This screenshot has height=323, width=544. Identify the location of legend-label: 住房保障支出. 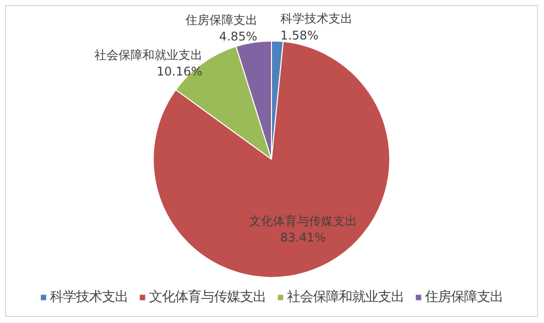
(464, 297).